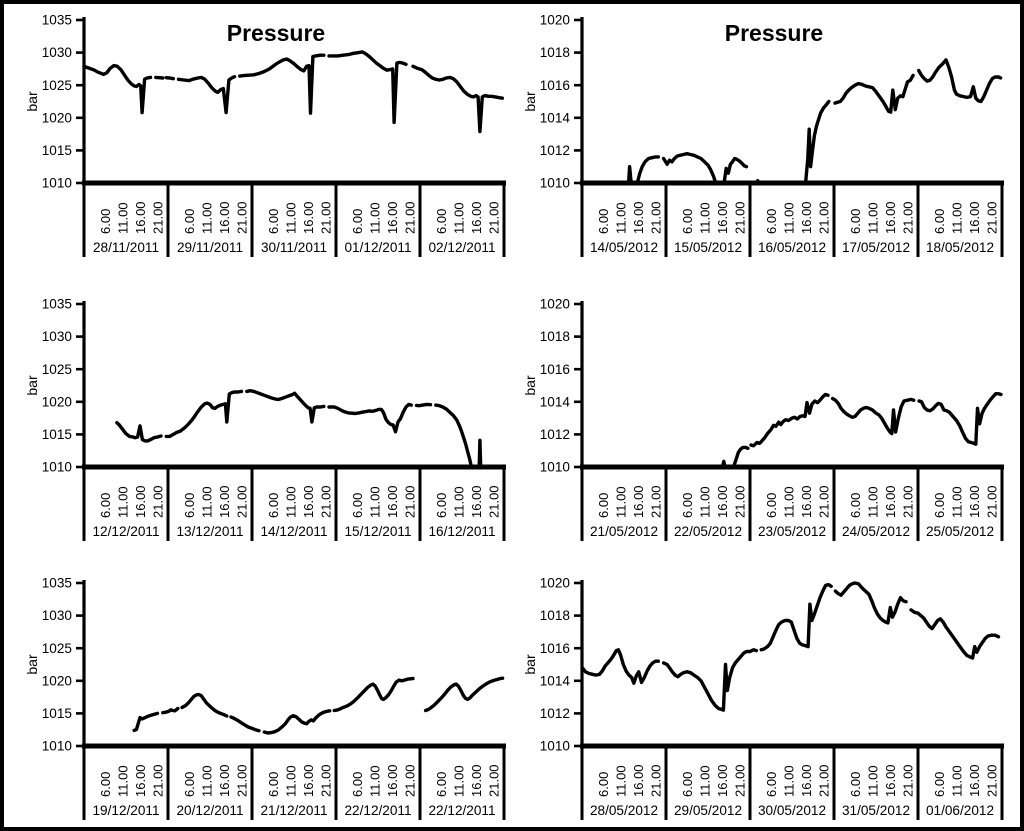 This screenshot has width=1024, height=831. I want to click on date-label: 15/05/2012, so click(708, 247).